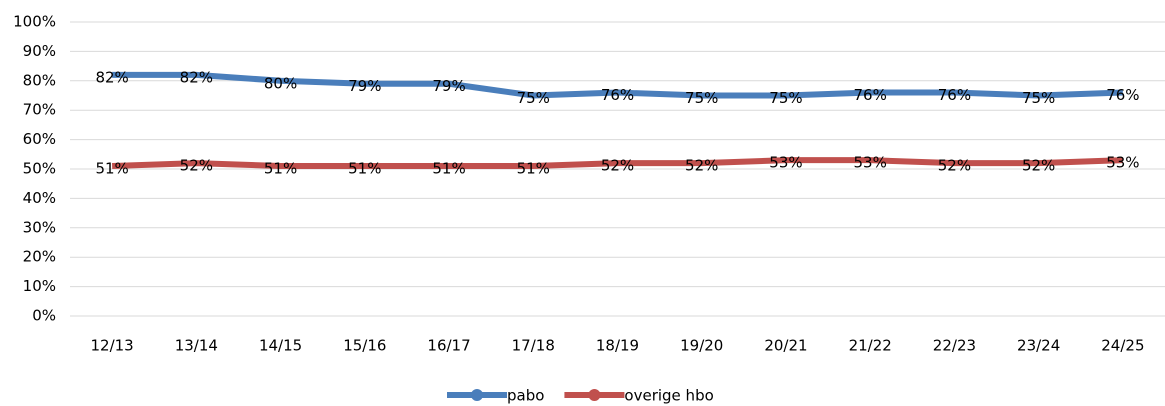 The height and width of the screenshot is (406, 1165). What do you see at coordinates (1122, 346) in the screenshot?
I see `x-tick-label: 24/25` at bounding box center [1122, 346].